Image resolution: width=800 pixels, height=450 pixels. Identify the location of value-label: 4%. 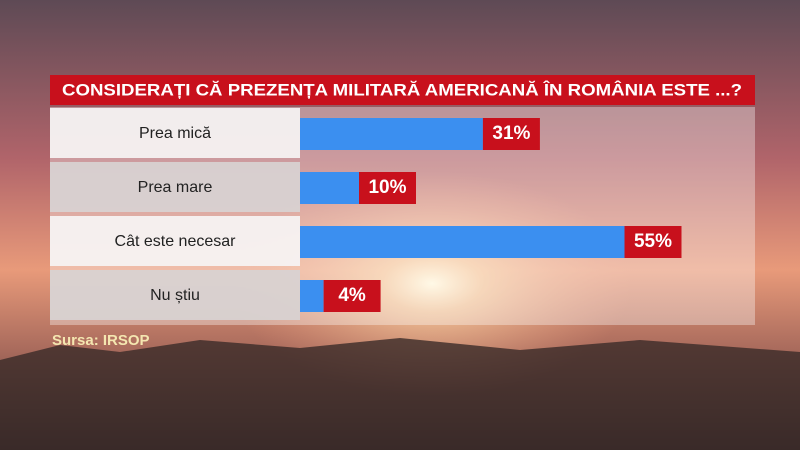
(352, 295).